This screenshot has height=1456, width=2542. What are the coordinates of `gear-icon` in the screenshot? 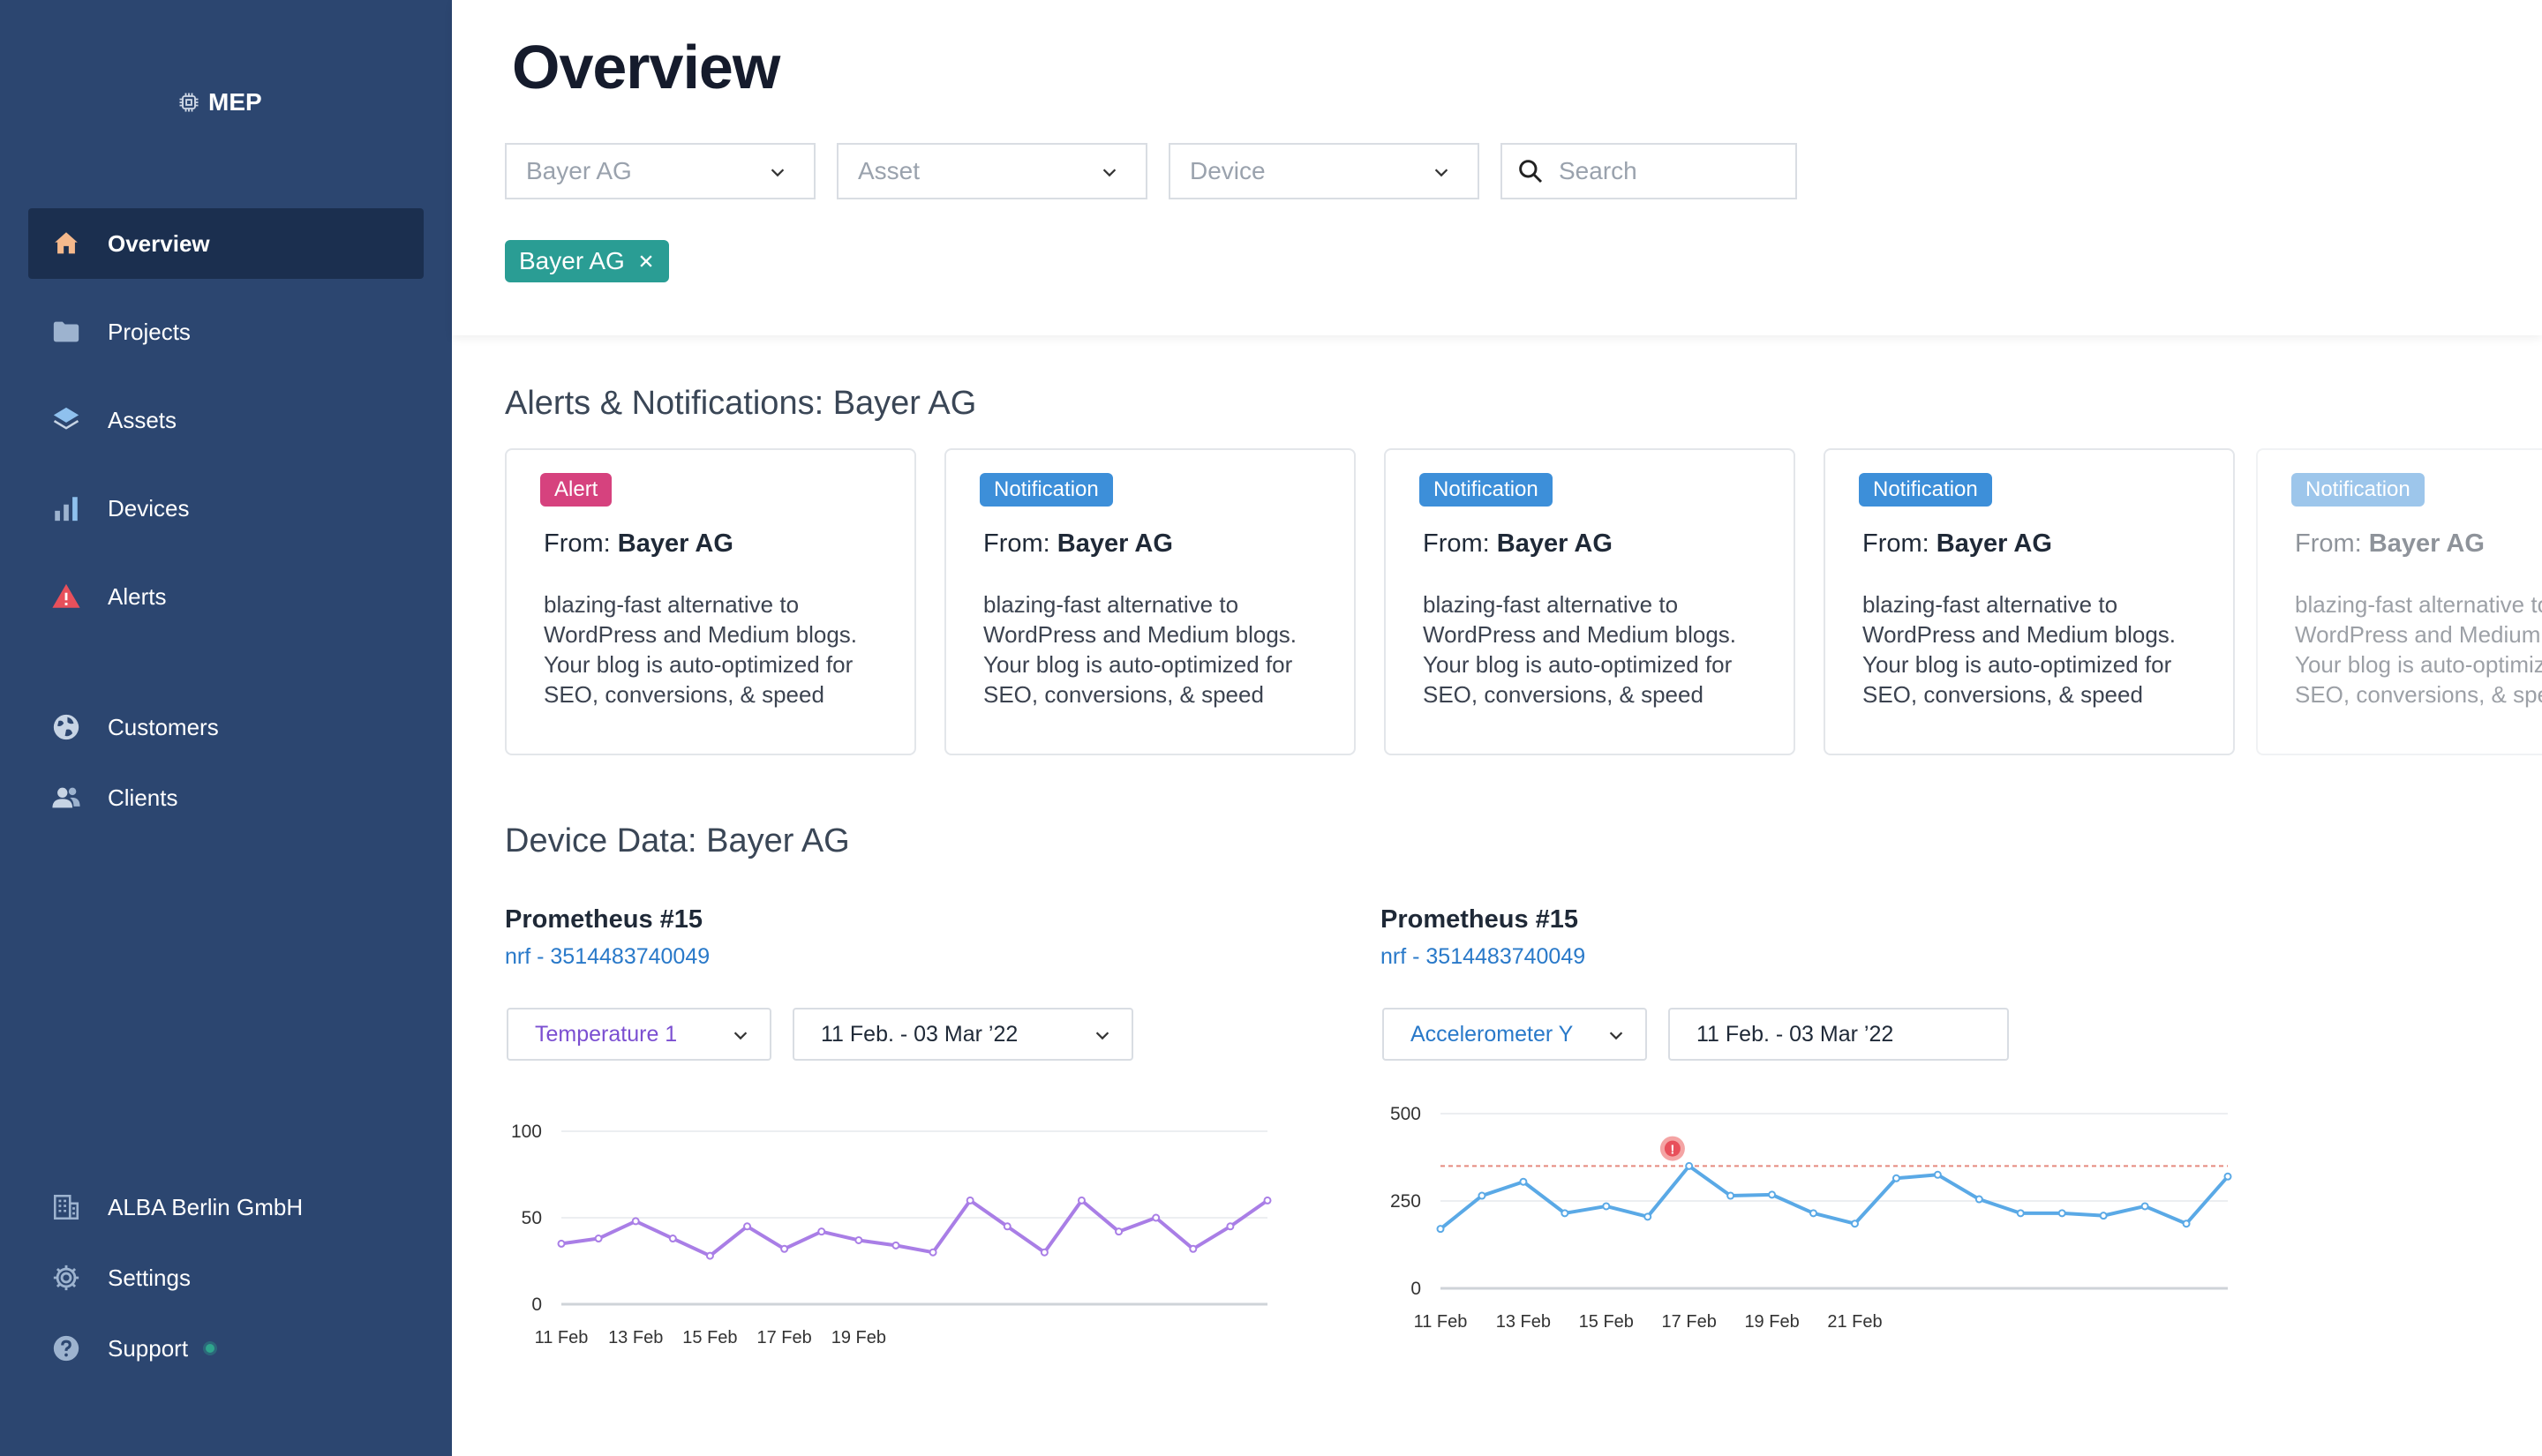 It's located at (66, 1278).